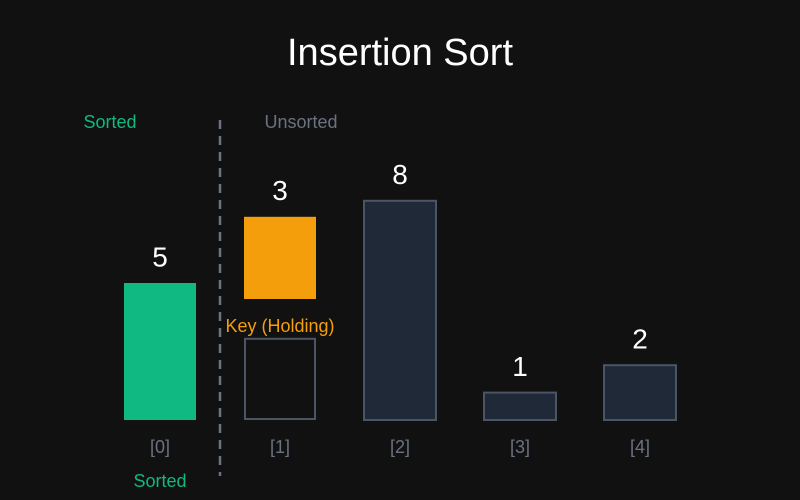 This screenshot has height=500, width=800. Describe the element at coordinates (520, 366) in the screenshot. I see `value-label: 1` at that location.